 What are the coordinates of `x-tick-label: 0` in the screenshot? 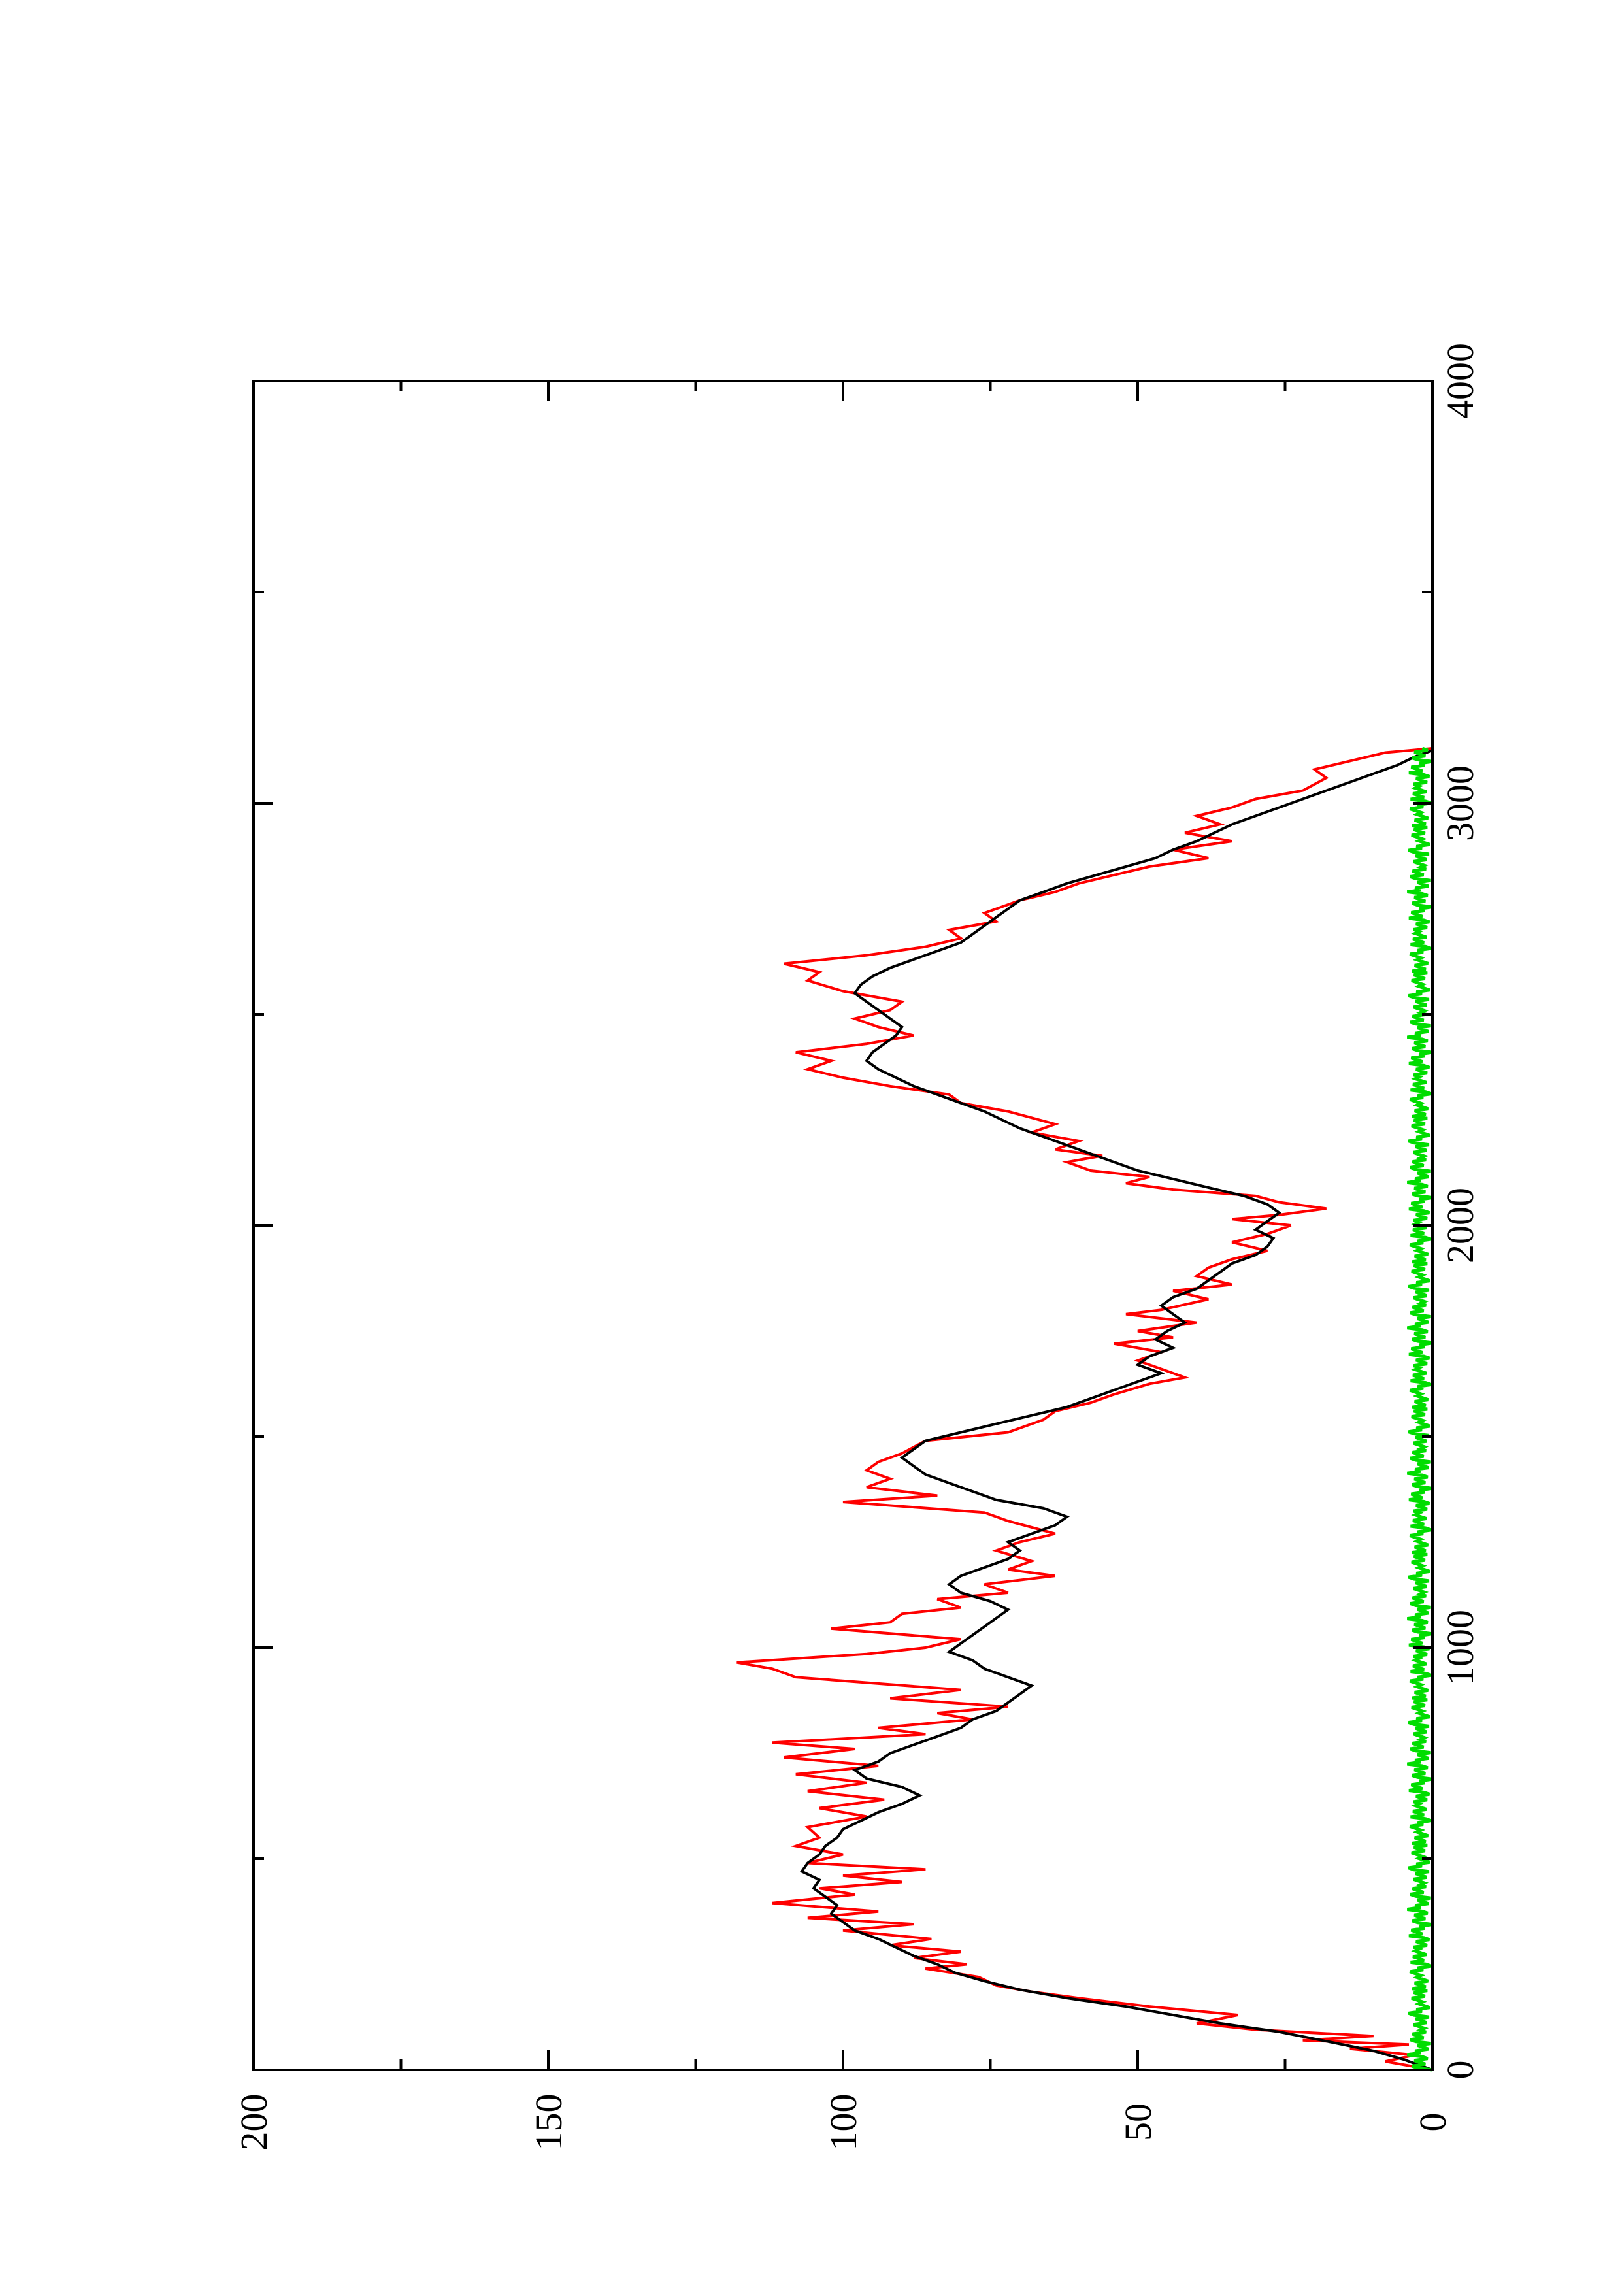 It's located at (1460, 2070).